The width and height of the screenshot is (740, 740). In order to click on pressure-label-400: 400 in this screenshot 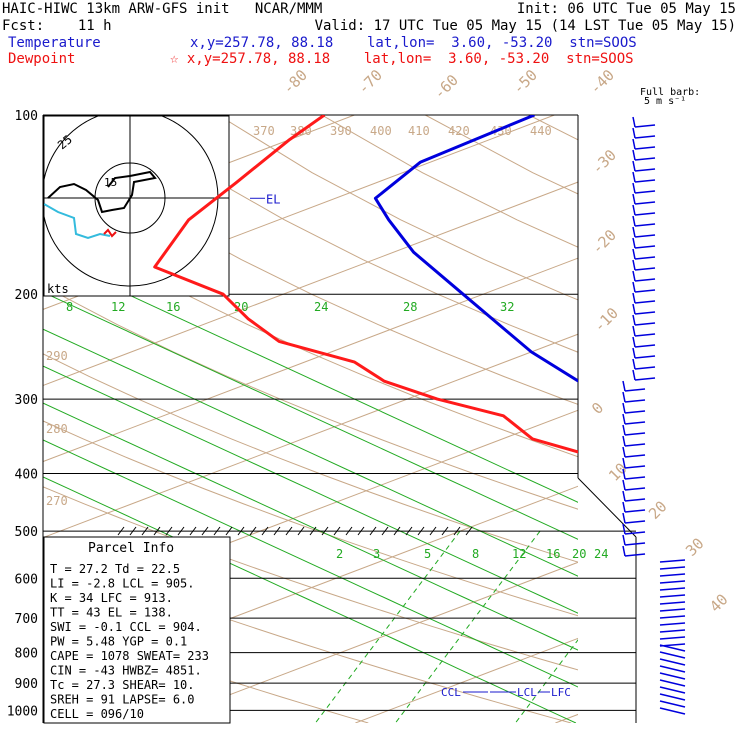, I will do `click(26, 474)`.